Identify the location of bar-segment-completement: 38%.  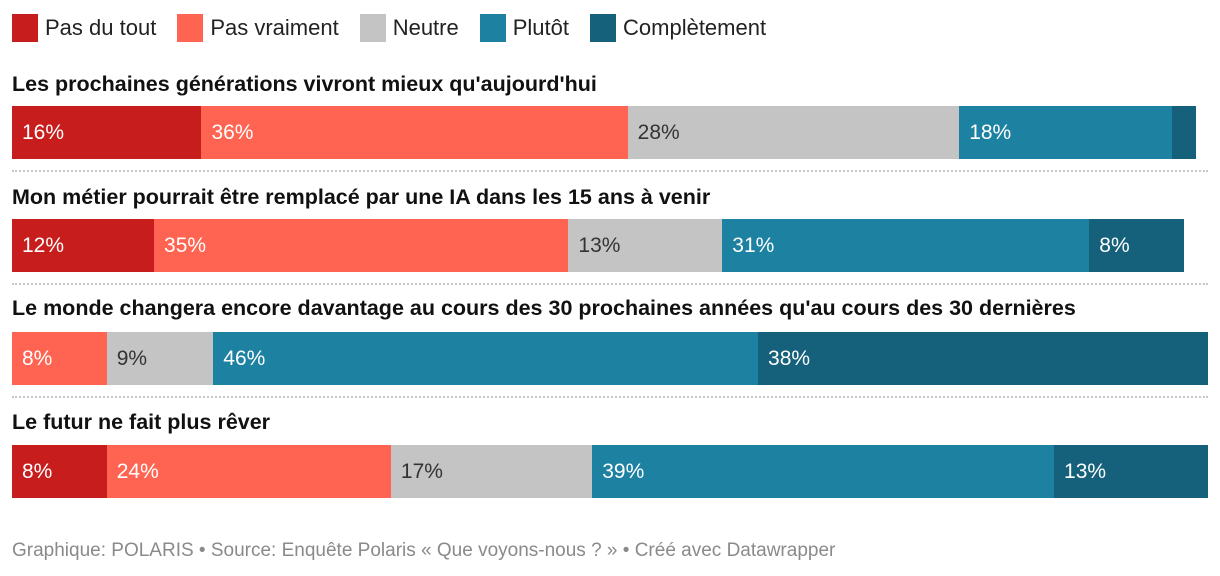
(983, 358).